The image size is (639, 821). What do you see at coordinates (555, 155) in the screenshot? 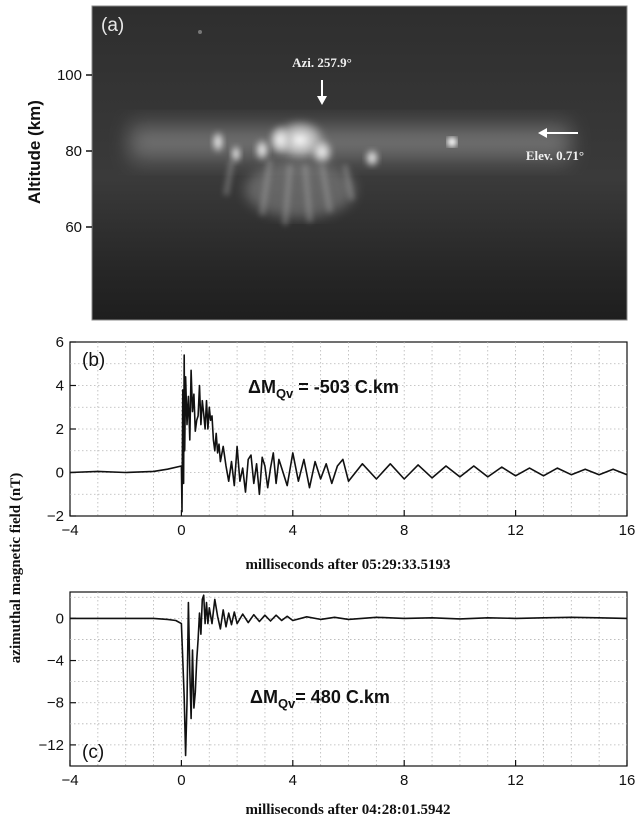
I see `elevation-label: Elev. 0.71°` at bounding box center [555, 155].